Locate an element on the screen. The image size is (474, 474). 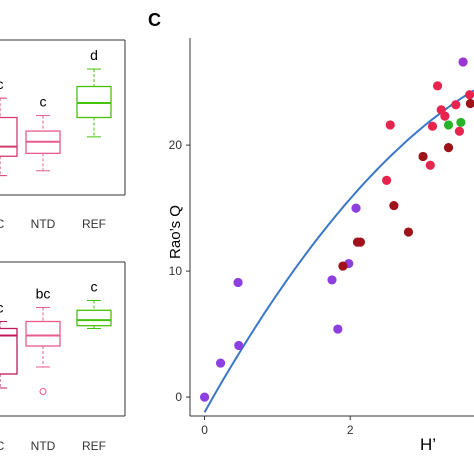
x-tick-label: 0 is located at coordinates (204, 430).